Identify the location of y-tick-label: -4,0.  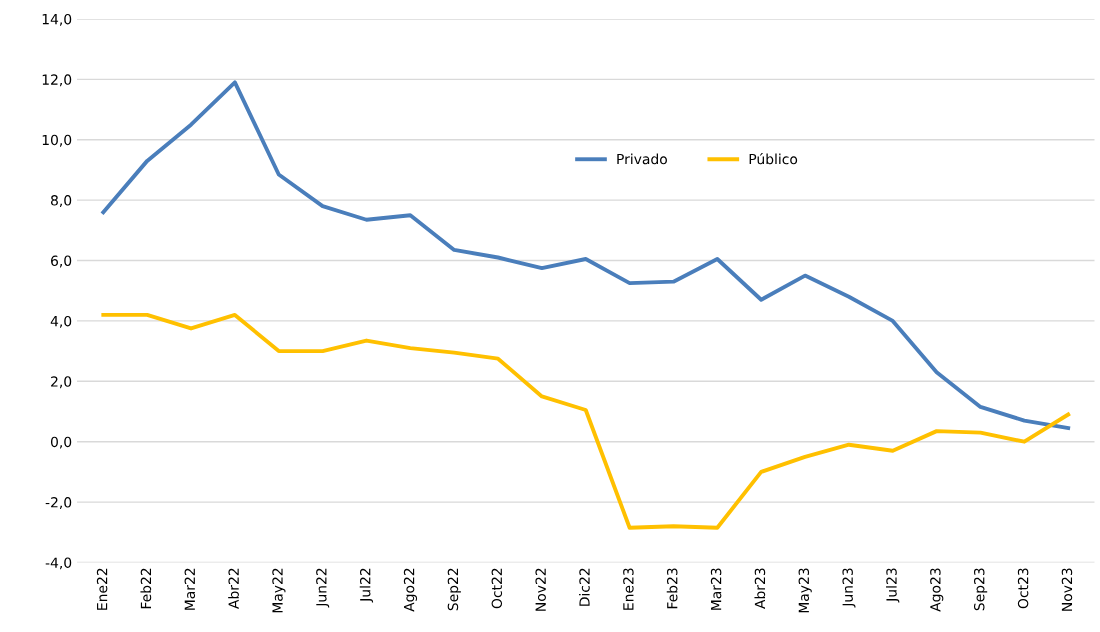
(58, 563).